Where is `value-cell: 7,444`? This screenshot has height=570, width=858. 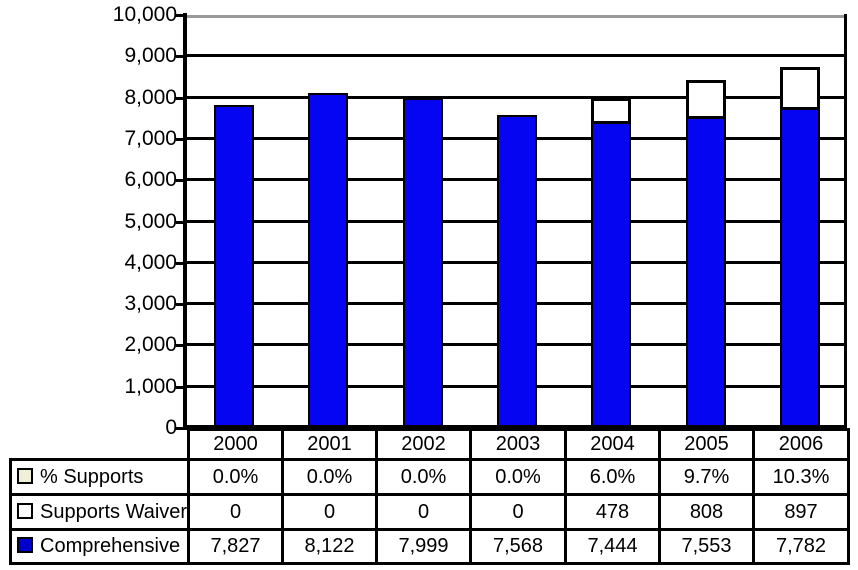
value-cell: 7,444 is located at coordinates (612, 546).